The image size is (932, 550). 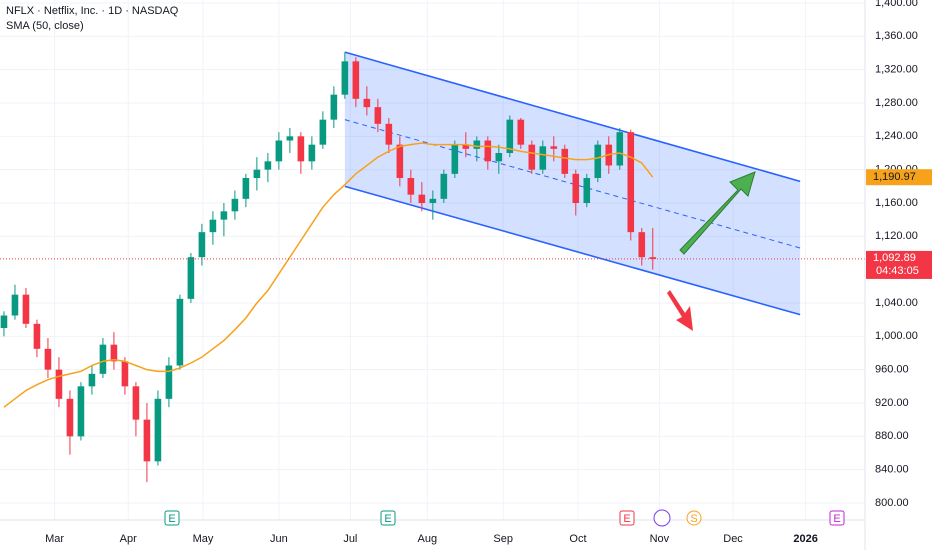 I want to click on up-arrow, so click(x=717, y=213).